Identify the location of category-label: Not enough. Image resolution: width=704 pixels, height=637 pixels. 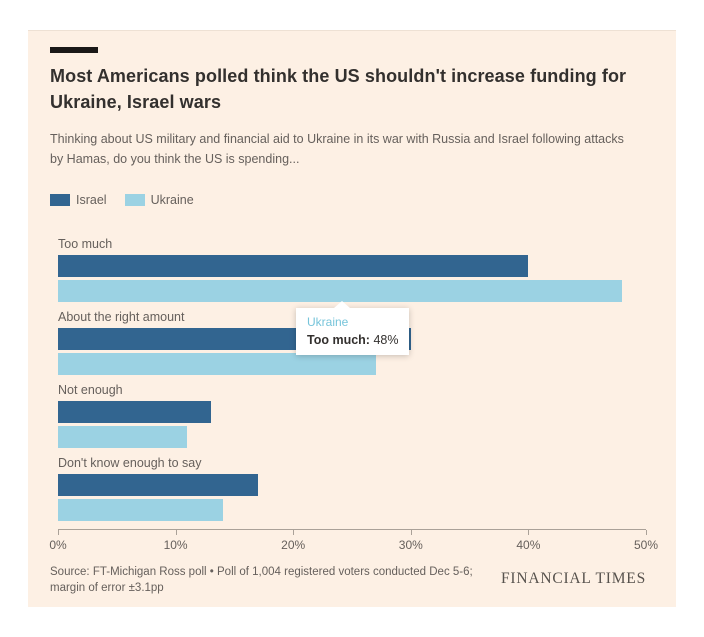
(90, 389).